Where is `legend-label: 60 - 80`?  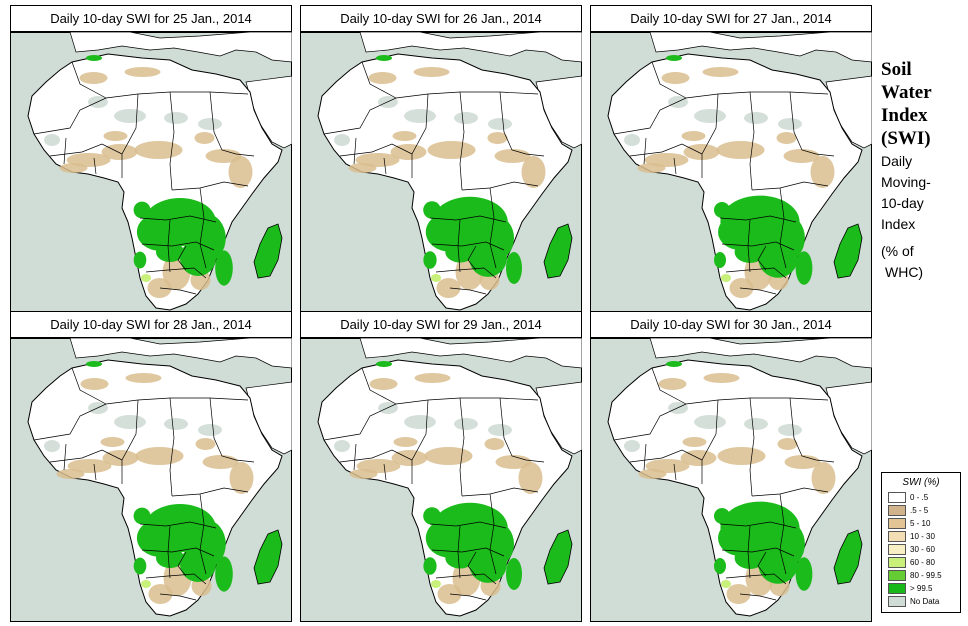 legend-label: 60 - 80 is located at coordinates (922, 562).